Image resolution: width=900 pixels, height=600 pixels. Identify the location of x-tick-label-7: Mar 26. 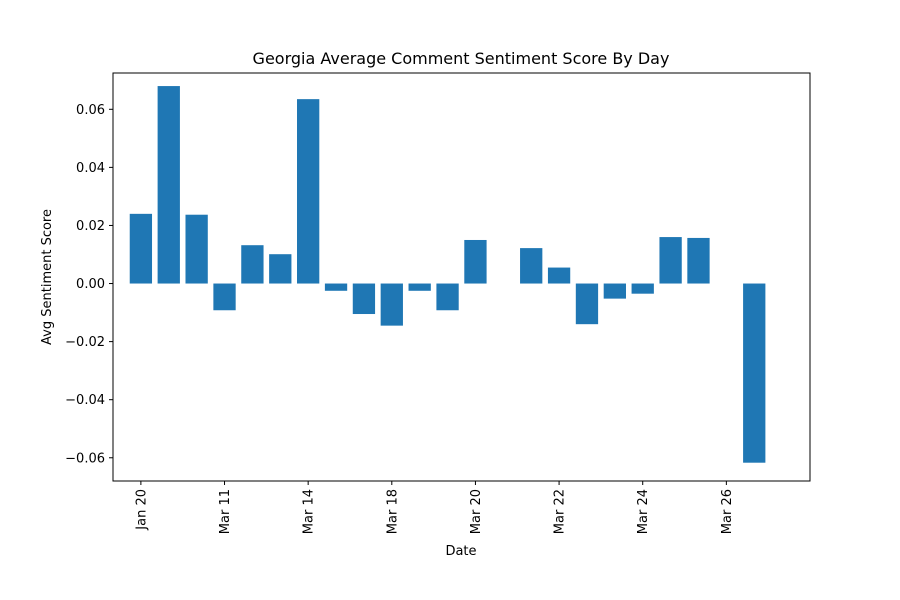
(727, 511).